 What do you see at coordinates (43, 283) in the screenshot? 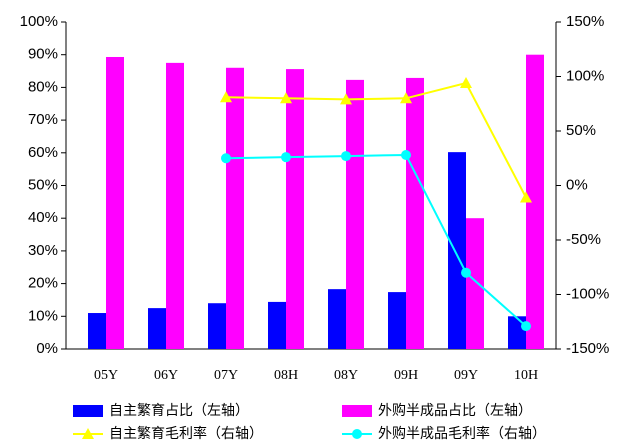
I see `y-tick-label: 20%` at bounding box center [43, 283].